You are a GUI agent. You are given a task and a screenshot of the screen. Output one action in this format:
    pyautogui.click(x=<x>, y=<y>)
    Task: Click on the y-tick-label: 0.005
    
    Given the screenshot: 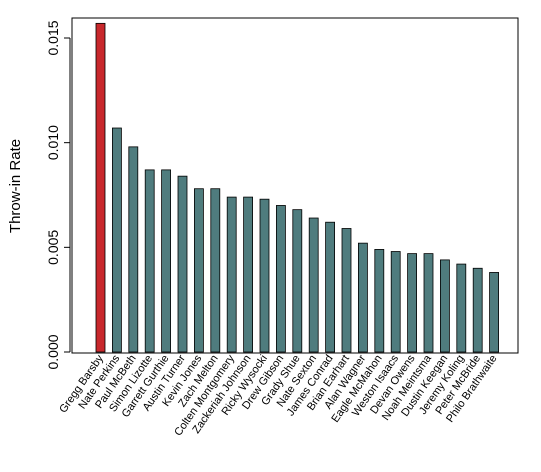 What is the action you would take?
    pyautogui.click(x=53, y=247)
    